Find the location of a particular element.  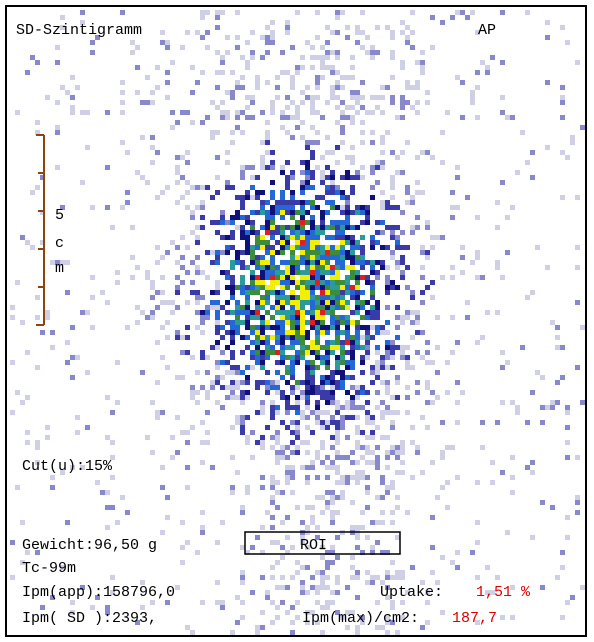

roi-box is located at coordinates (322, 543).